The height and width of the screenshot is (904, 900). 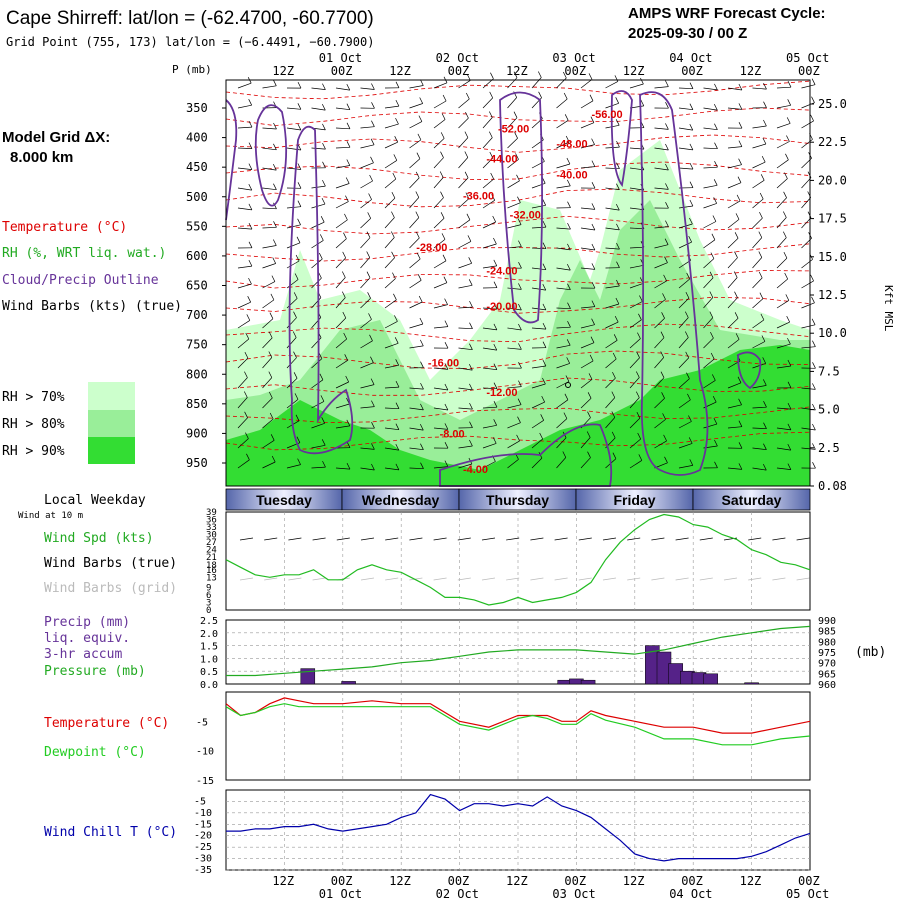 What do you see at coordinates (501, 393) in the screenshot?
I see `temperature-contour-label: -12.00` at bounding box center [501, 393].